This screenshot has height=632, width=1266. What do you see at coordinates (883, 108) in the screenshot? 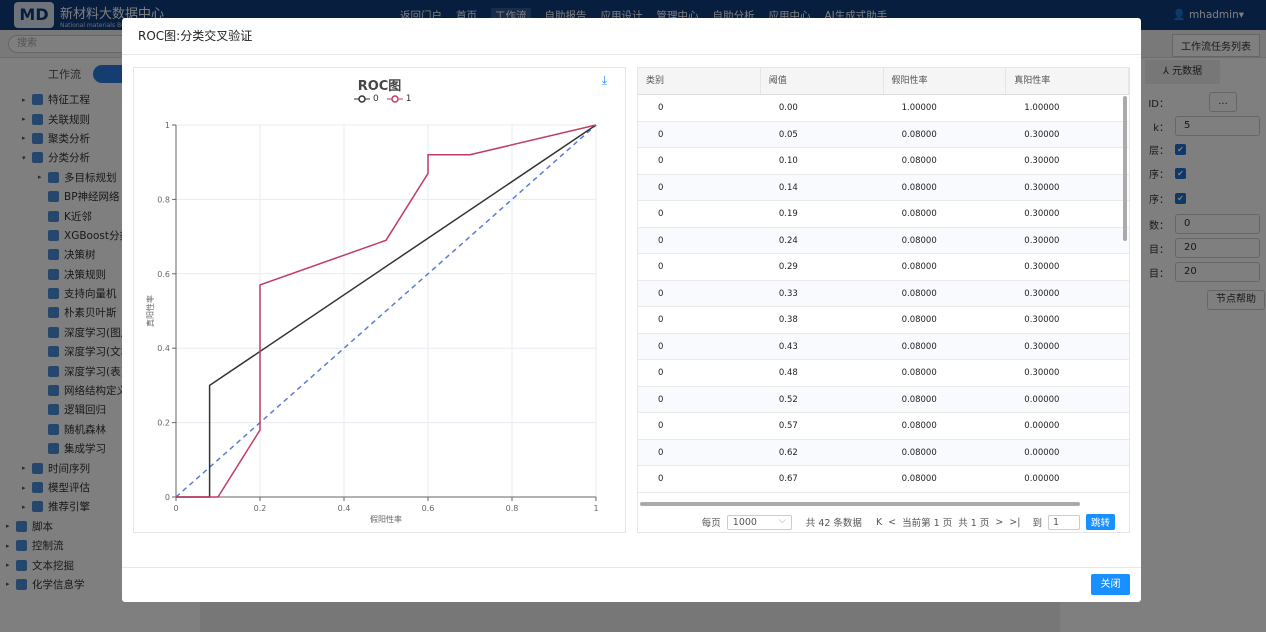
I see `table-row: 0 0.00 1.00000 1.00000` at bounding box center [883, 108].